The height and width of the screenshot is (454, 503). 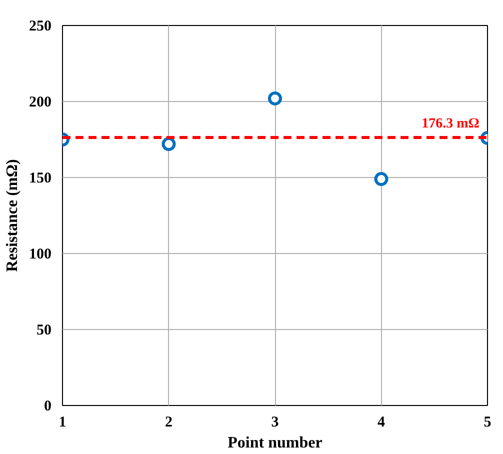 What do you see at coordinates (40, 26) in the screenshot?
I see `y-tick-label: 250` at bounding box center [40, 26].